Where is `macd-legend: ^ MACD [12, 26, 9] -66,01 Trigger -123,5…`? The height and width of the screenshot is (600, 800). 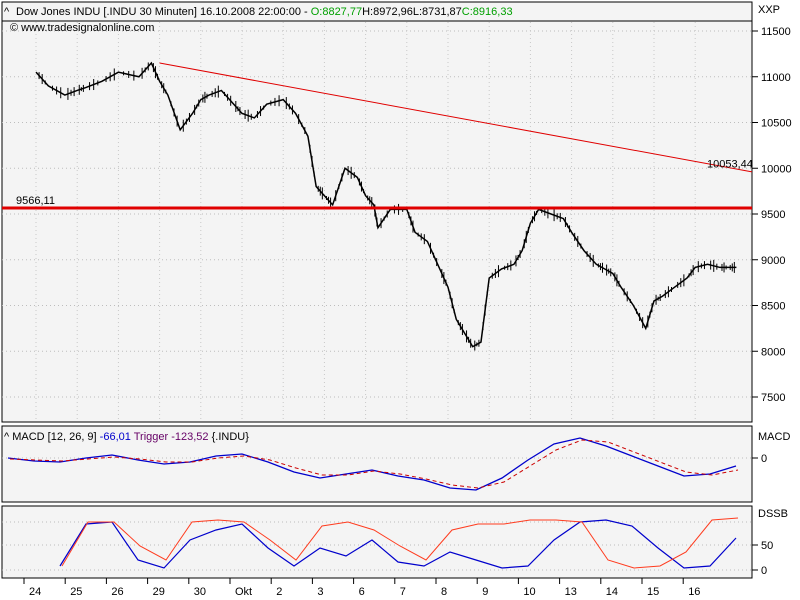
macd-legend: ^ MACD [12, 26, 9] -66,01 Trigger -123,5… is located at coordinates (126, 437).